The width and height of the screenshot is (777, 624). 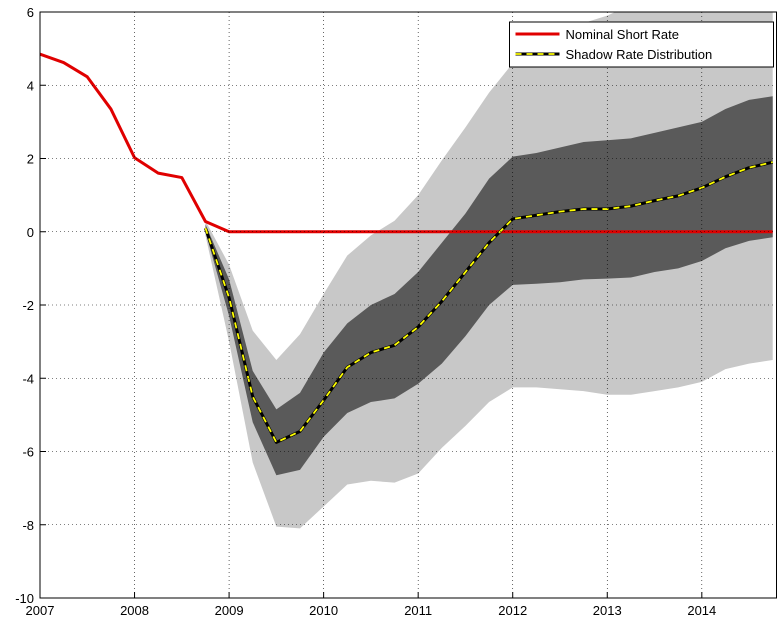 What do you see at coordinates (701, 610) in the screenshot?
I see `x-tick-label: 2014` at bounding box center [701, 610].